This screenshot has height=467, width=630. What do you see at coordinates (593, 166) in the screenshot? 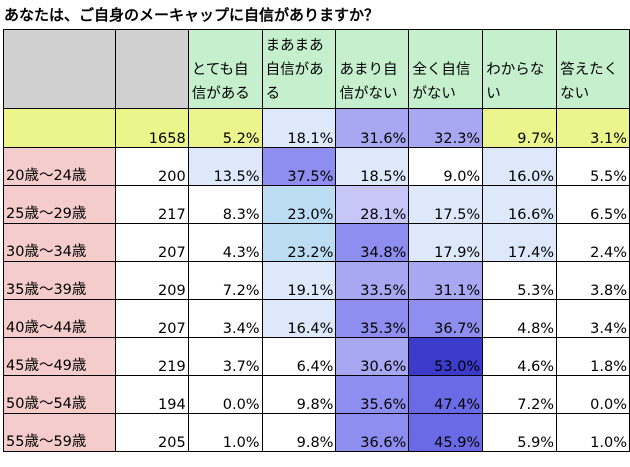
I see `value-cell: 5.5%` at bounding box center [593, 166].